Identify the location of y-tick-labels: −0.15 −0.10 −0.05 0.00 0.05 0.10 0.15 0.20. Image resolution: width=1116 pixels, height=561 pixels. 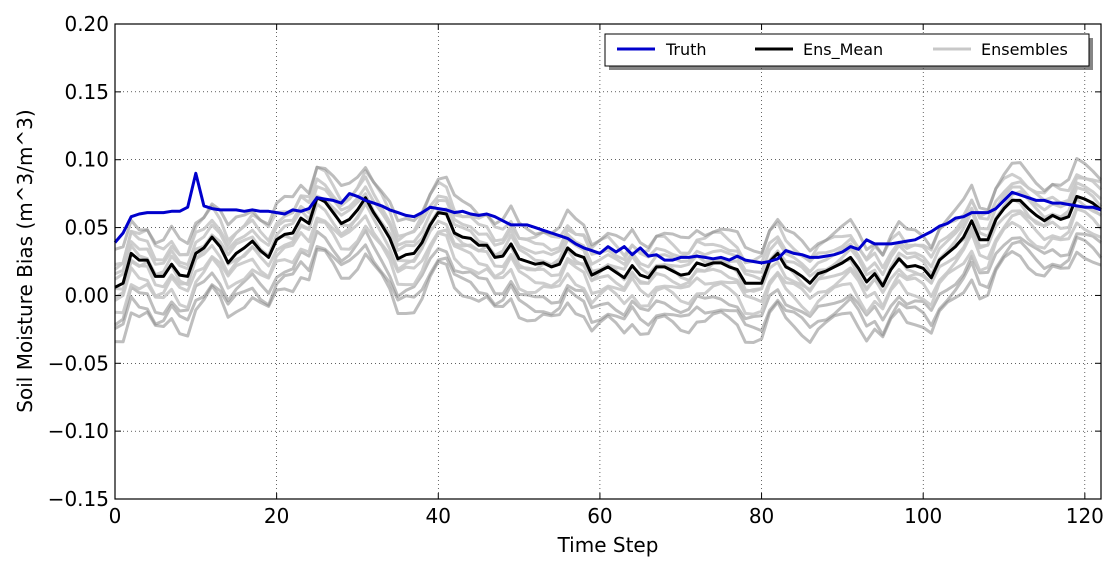
(78, 261).